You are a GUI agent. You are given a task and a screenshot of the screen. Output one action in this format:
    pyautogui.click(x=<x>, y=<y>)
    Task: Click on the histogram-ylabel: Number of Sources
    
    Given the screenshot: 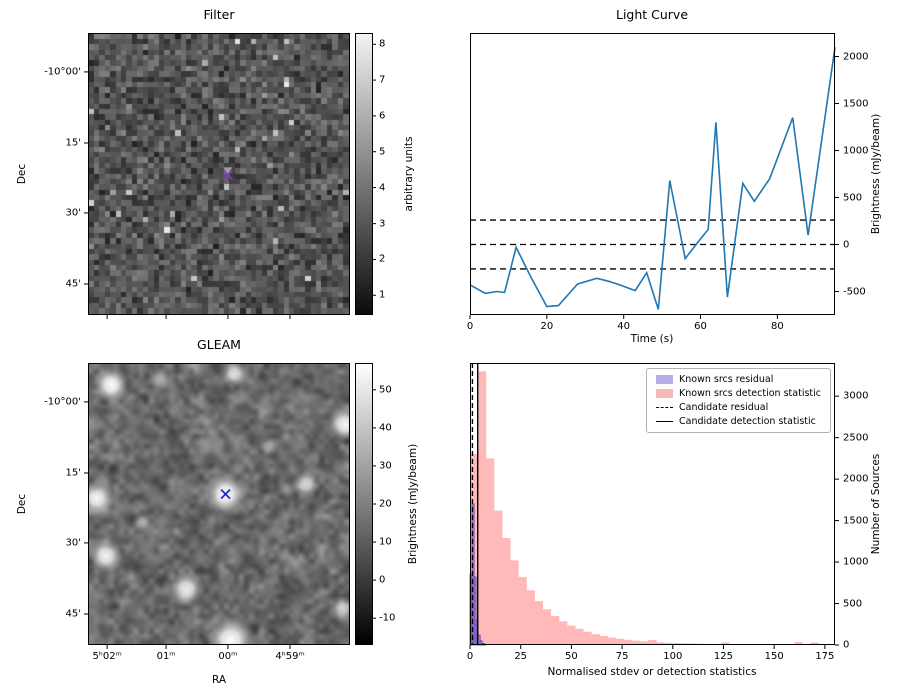 What is the action you would take?
    pyautogui.click(x=876, y=504)
    